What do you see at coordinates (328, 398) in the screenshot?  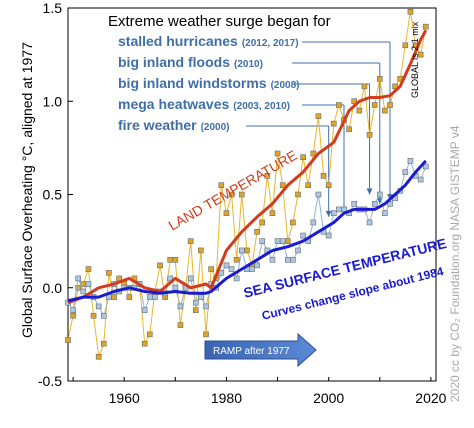 I see `x-tick-label: 2000` at bounding box center [328, 398].